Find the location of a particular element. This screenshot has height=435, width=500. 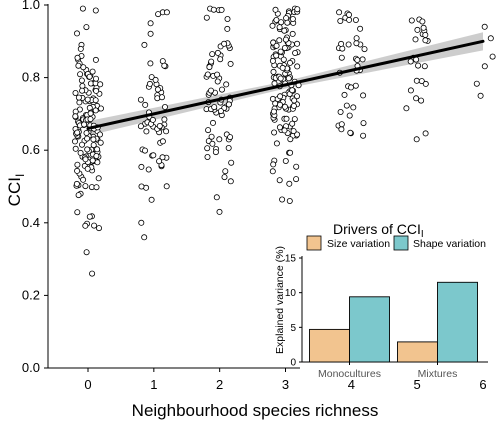

y-axis-title-subscript: I is located at coordinates (20, 175).